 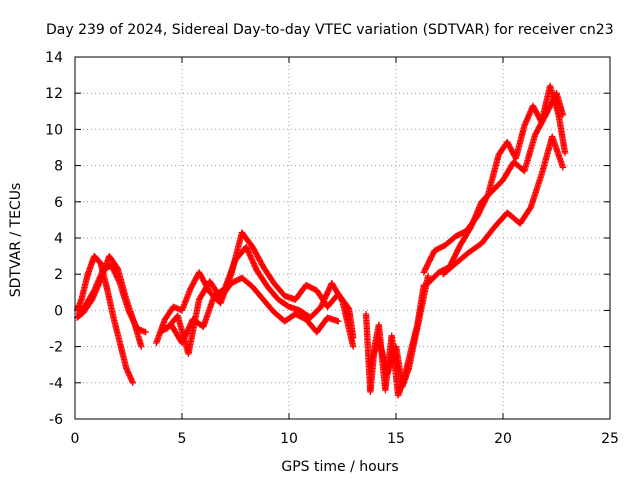 I want to click on series-track-j, so click(x=495, y=188).